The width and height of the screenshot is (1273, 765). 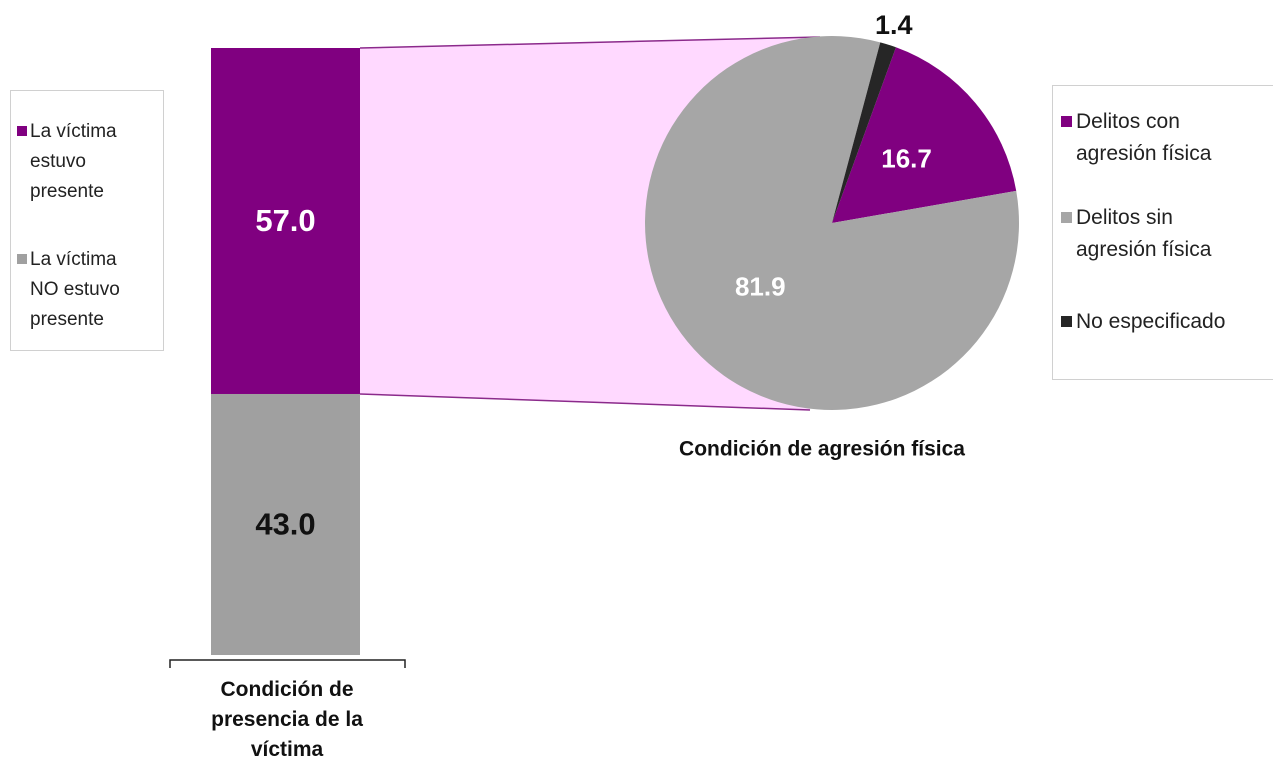 I want to click on legend-entry: Delitos sin agresión física, so click(x=1156, y=234).